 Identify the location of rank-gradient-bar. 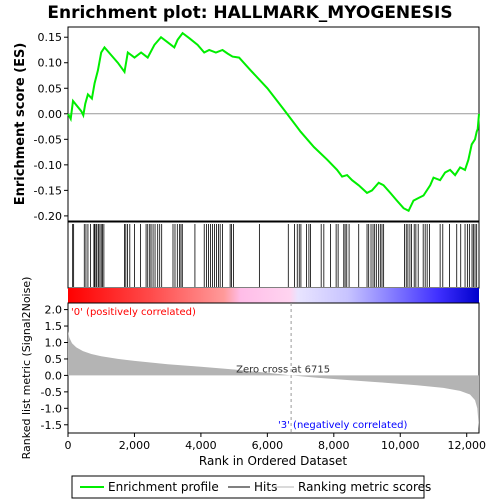
(273, 295).